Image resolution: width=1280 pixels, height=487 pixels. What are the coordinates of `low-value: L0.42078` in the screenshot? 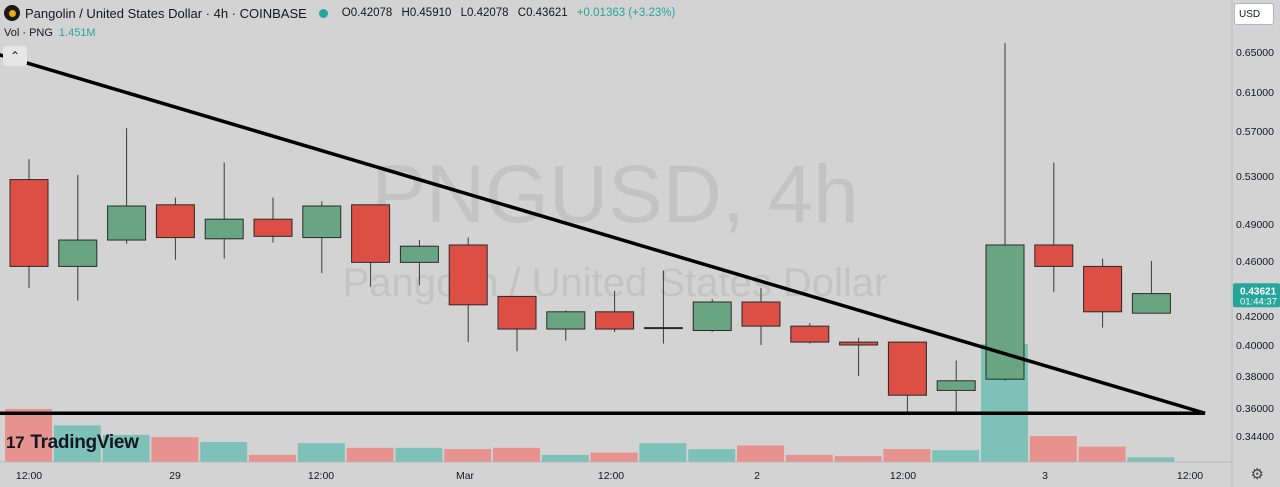 It's located at (484, 13).